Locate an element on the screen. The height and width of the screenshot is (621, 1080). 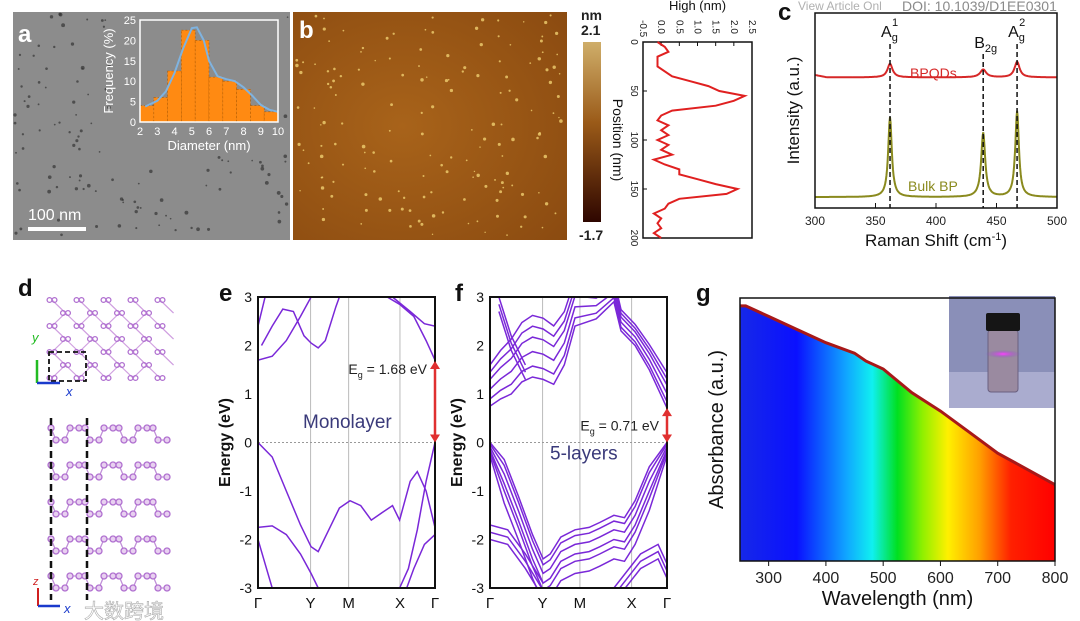
colorbar-unit: nm is located at coordinates (591, 15).